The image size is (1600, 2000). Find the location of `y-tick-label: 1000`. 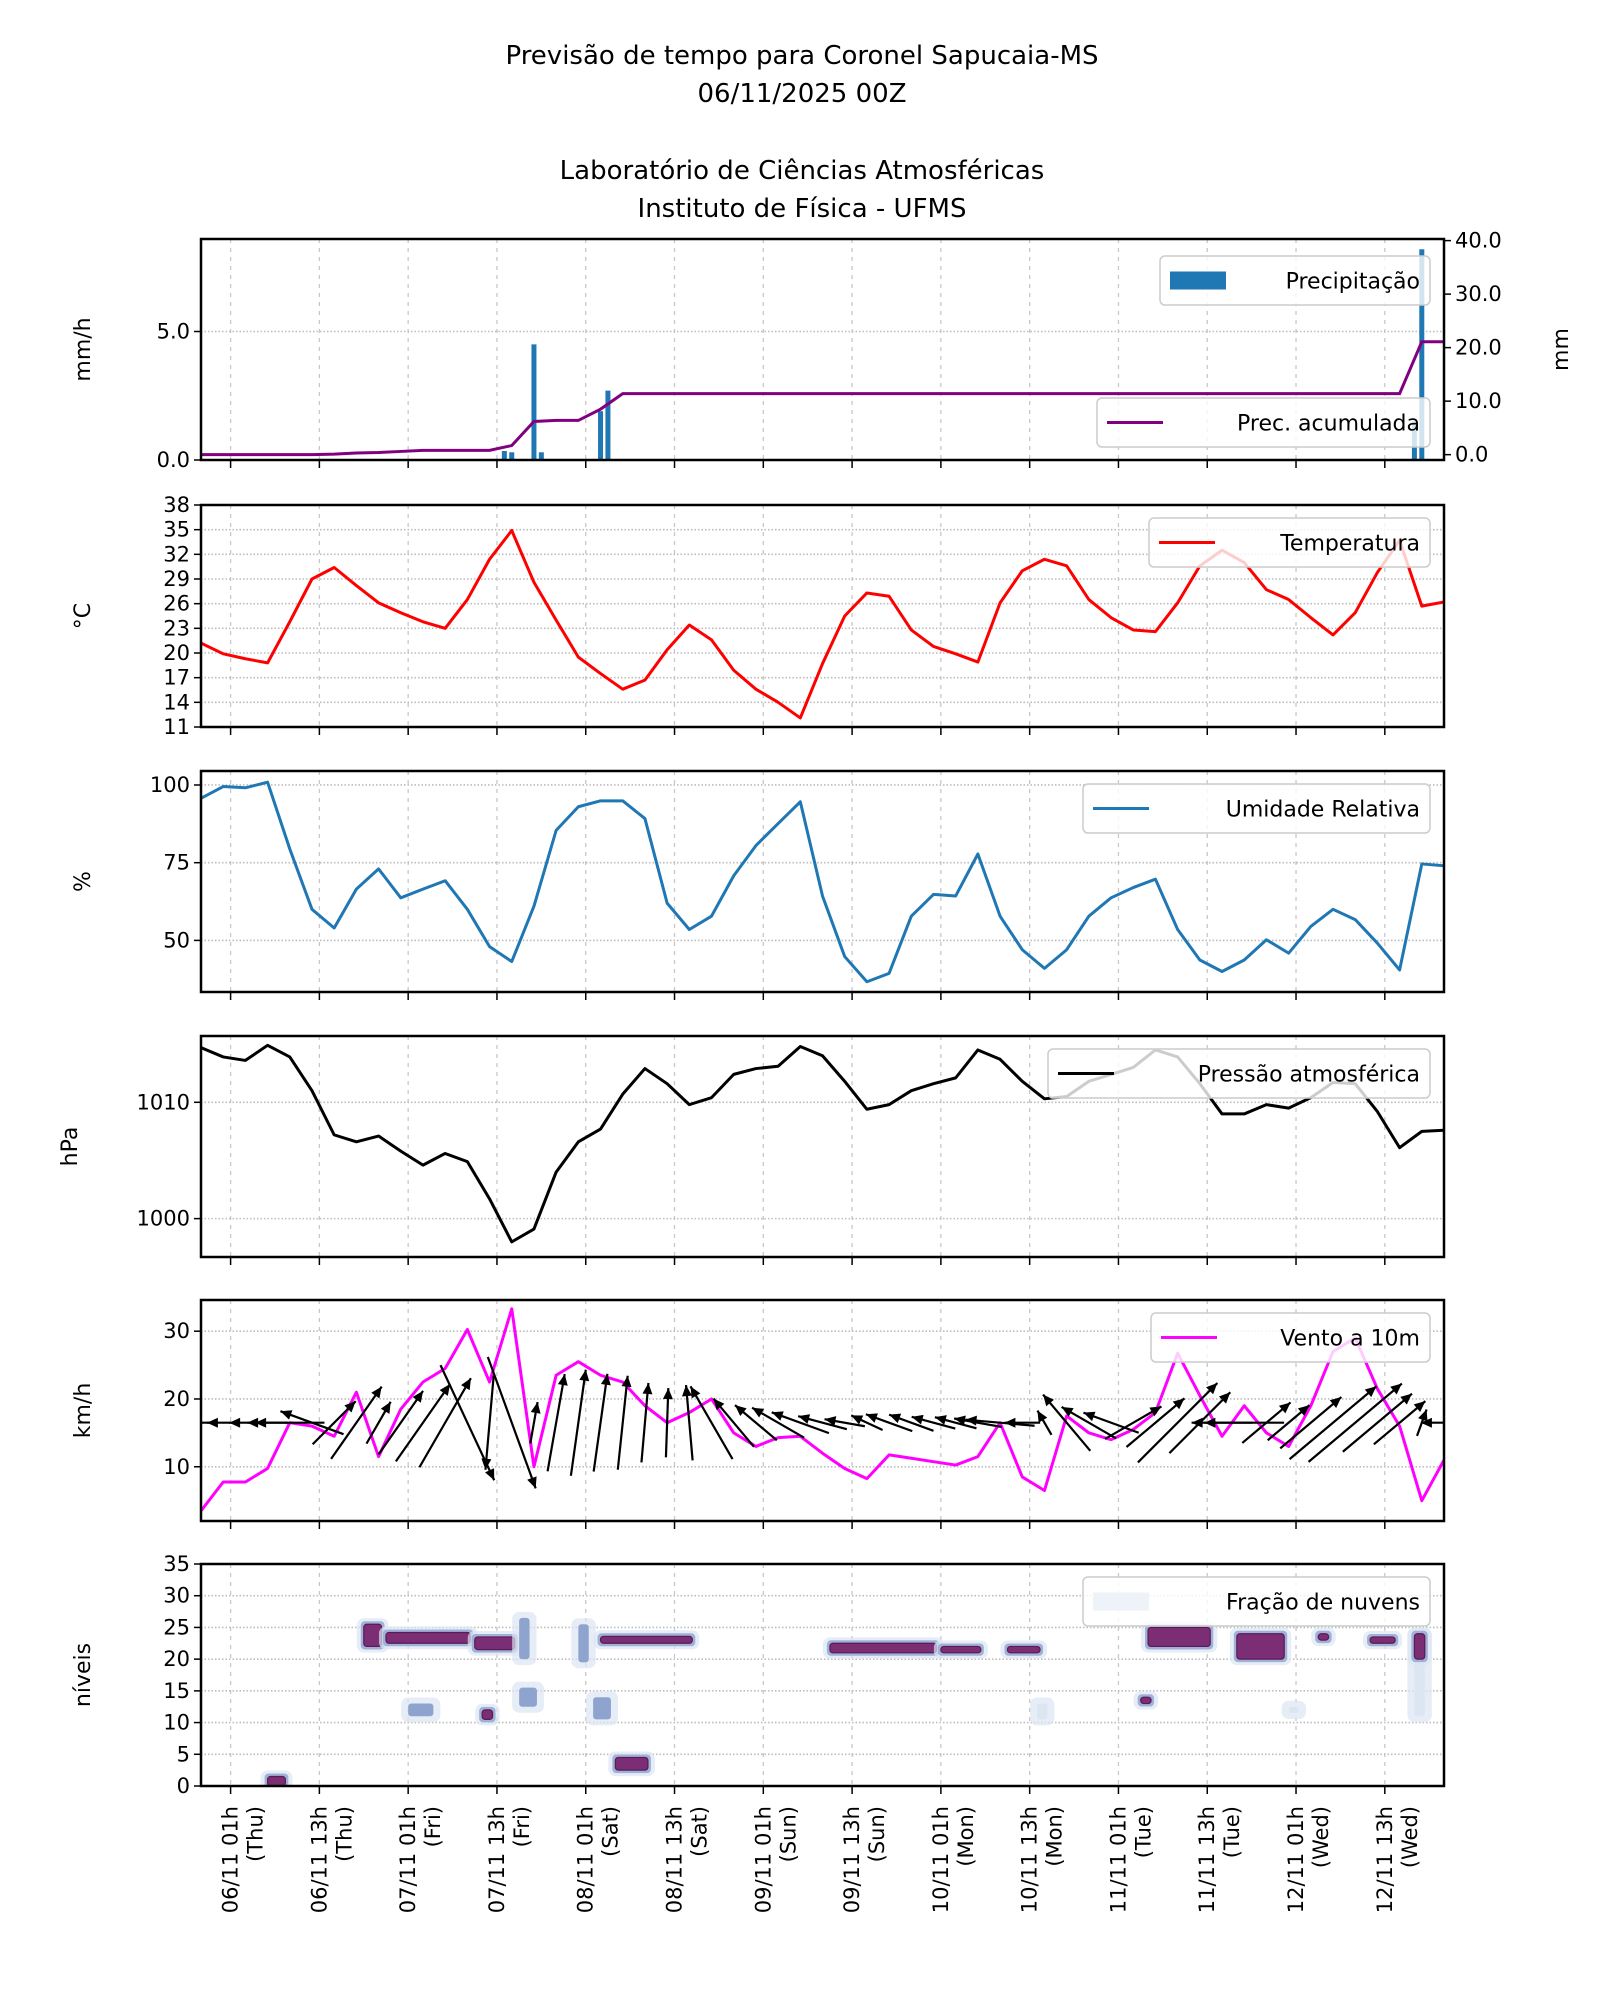

y-tick-label: 1000 is located at coordinates (163, 1219).